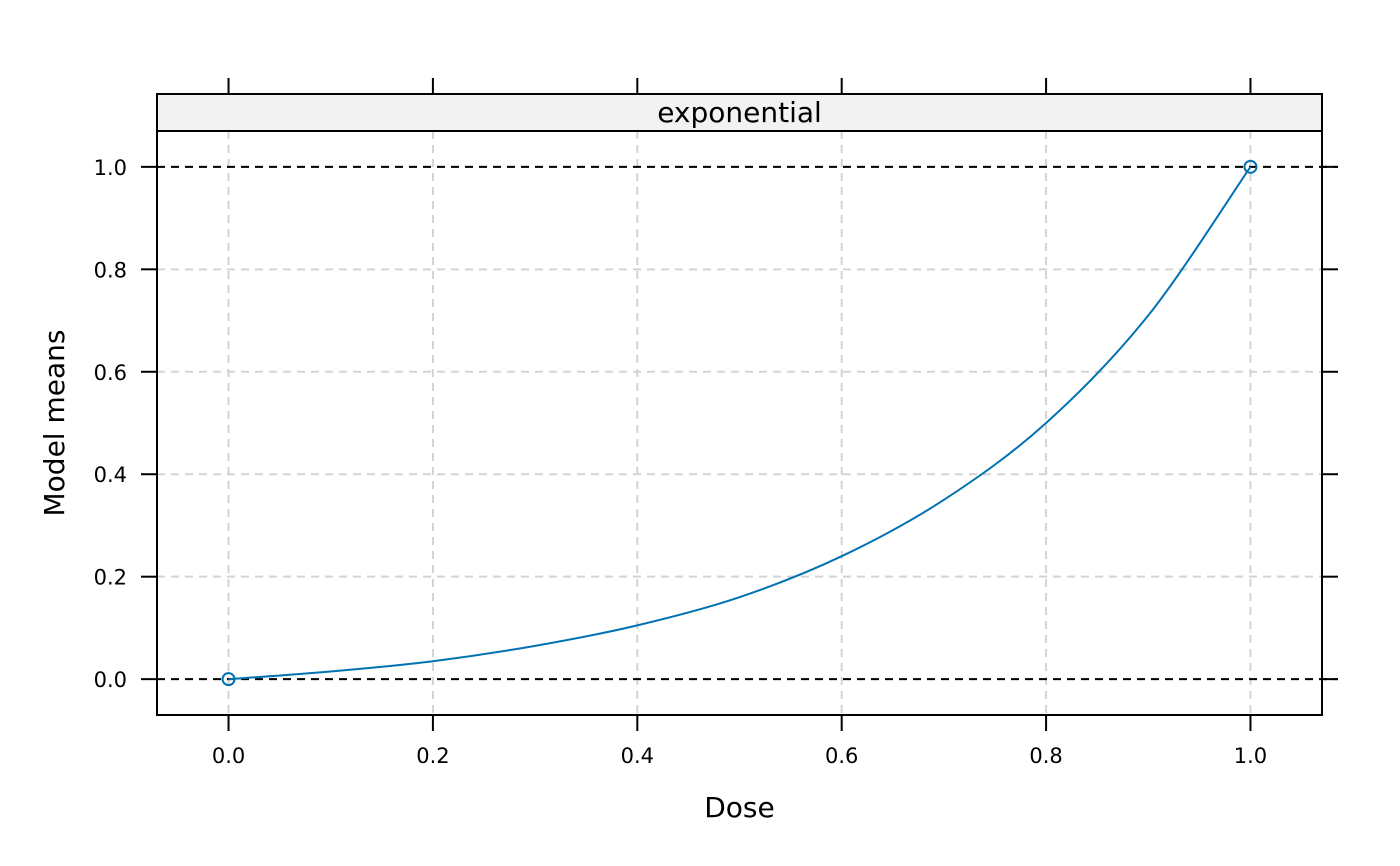  What do you see at coordinates (228, 756) in the screenshot?
I see `x-tick-label: 0.0` at bounding box center [228, 756].